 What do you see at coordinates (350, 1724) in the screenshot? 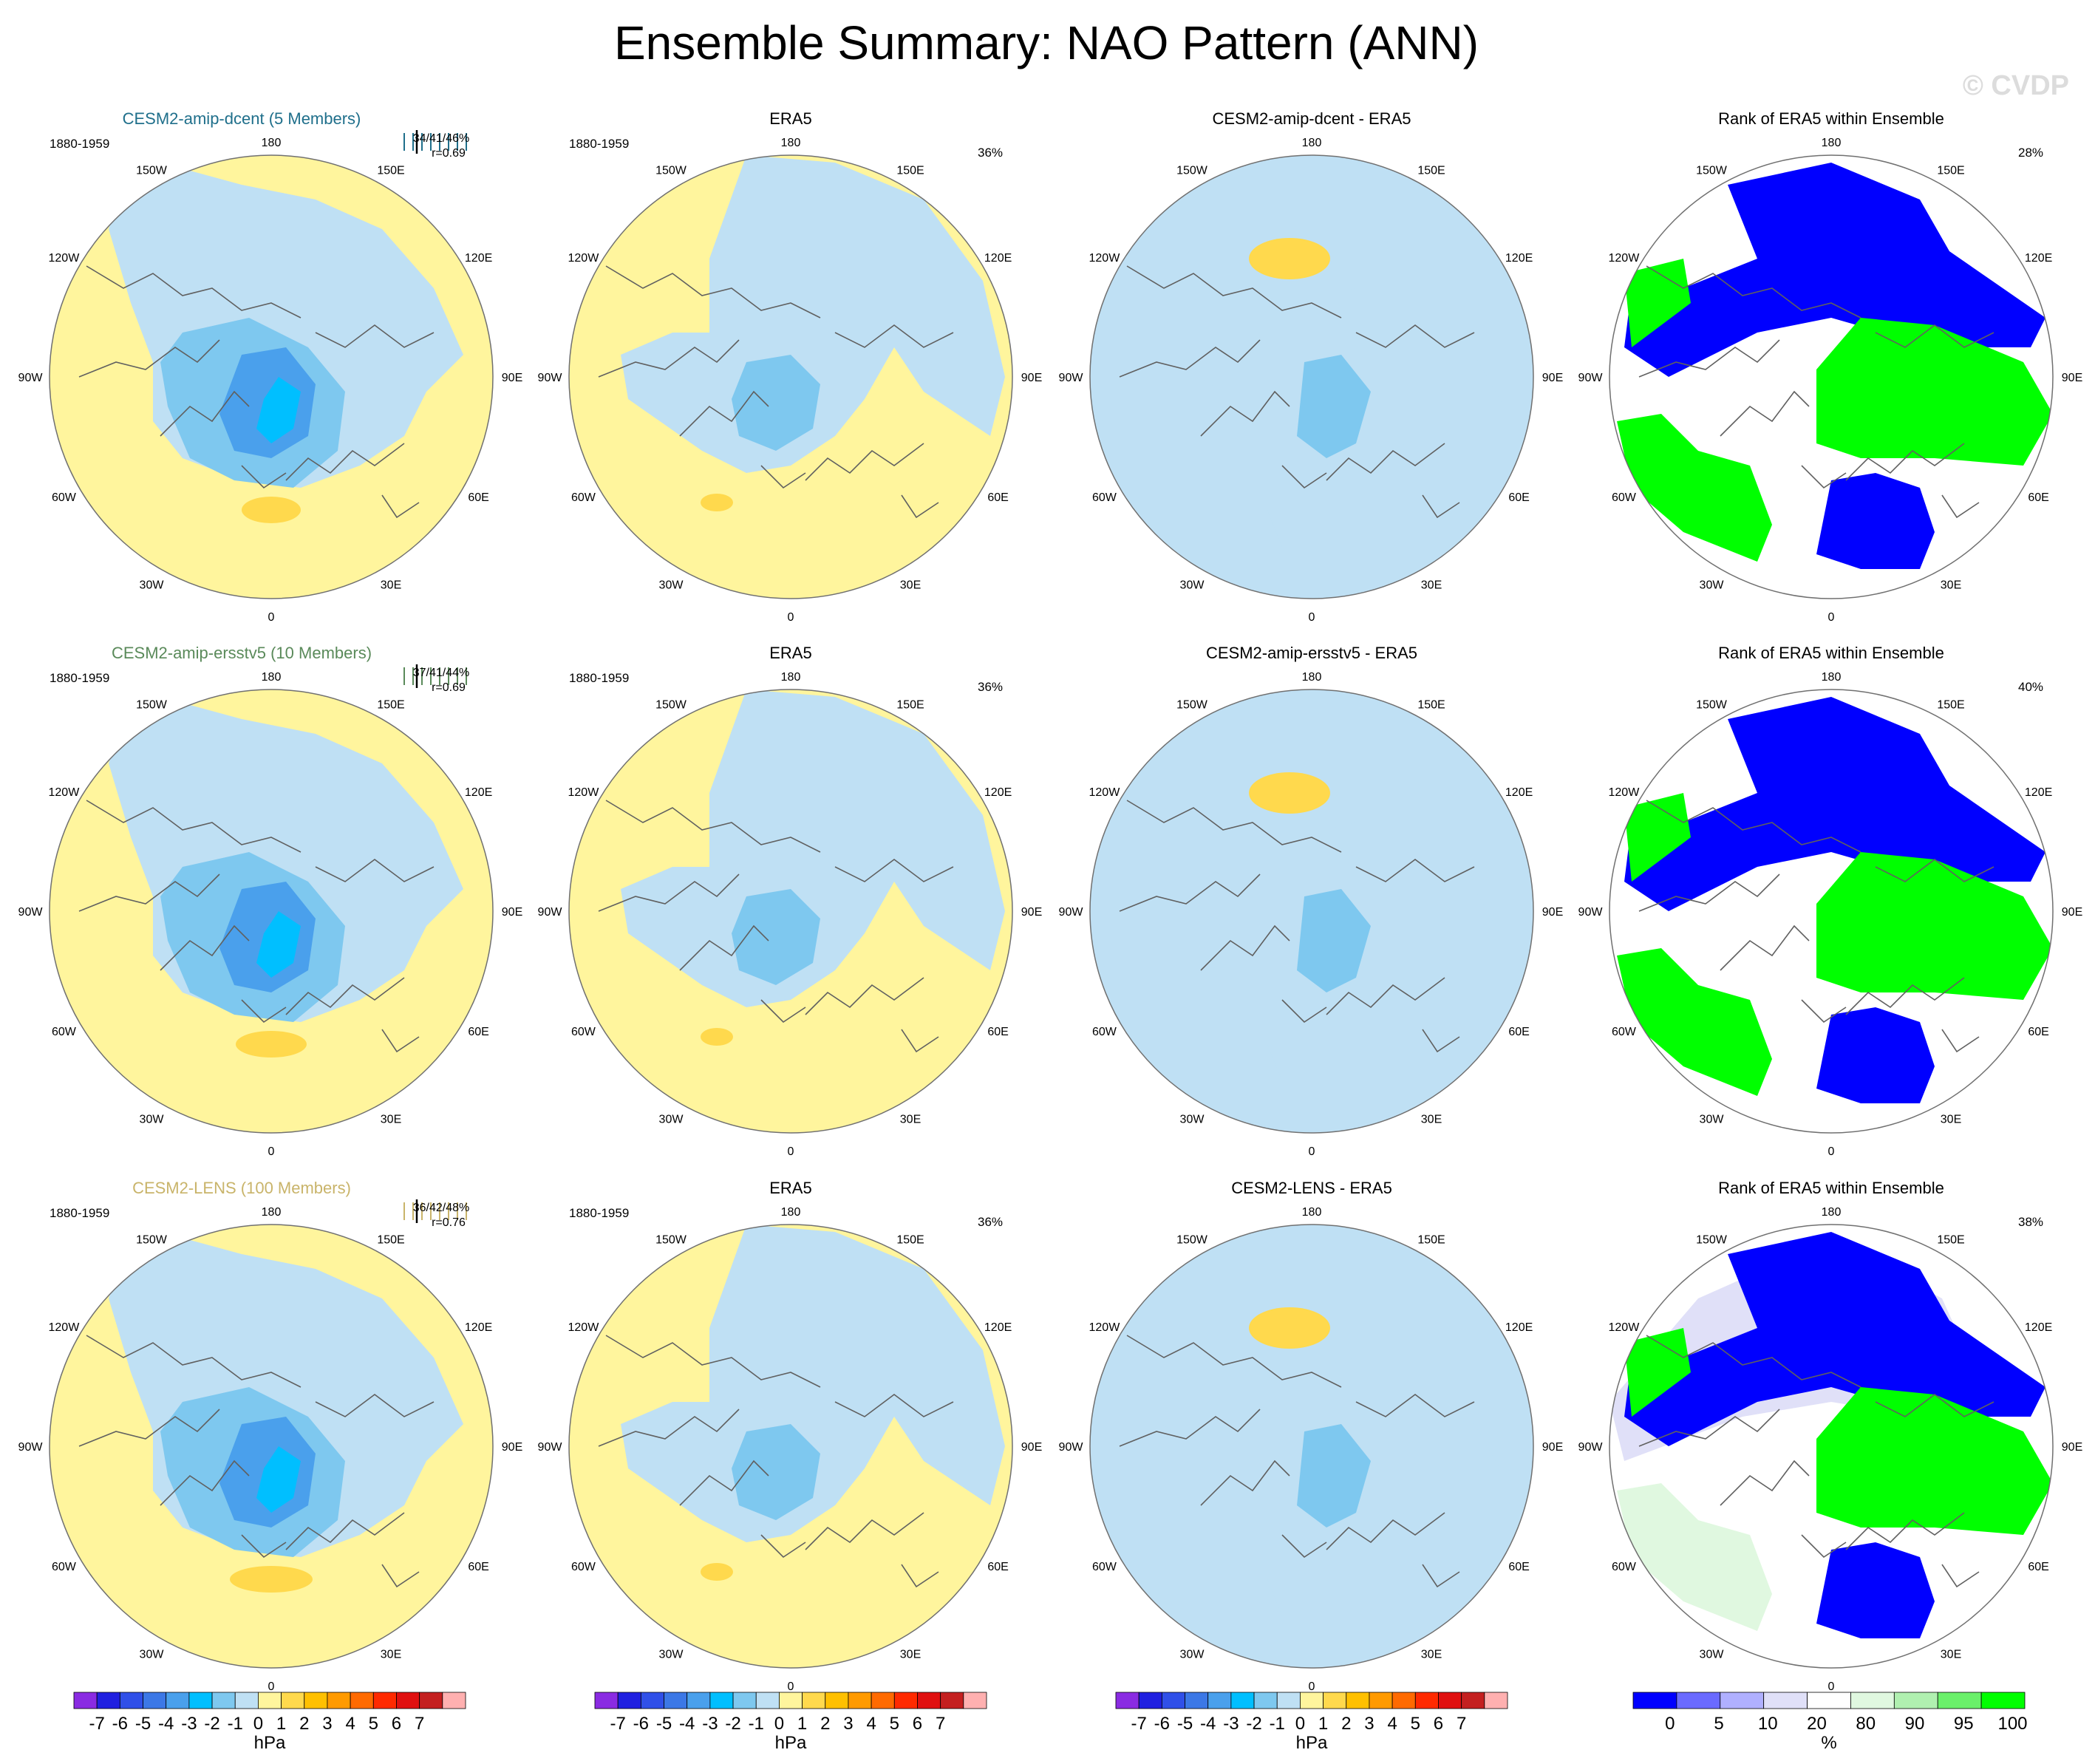
I see `colorbar-tick-label: 4` at bounding box center [350, 1724].